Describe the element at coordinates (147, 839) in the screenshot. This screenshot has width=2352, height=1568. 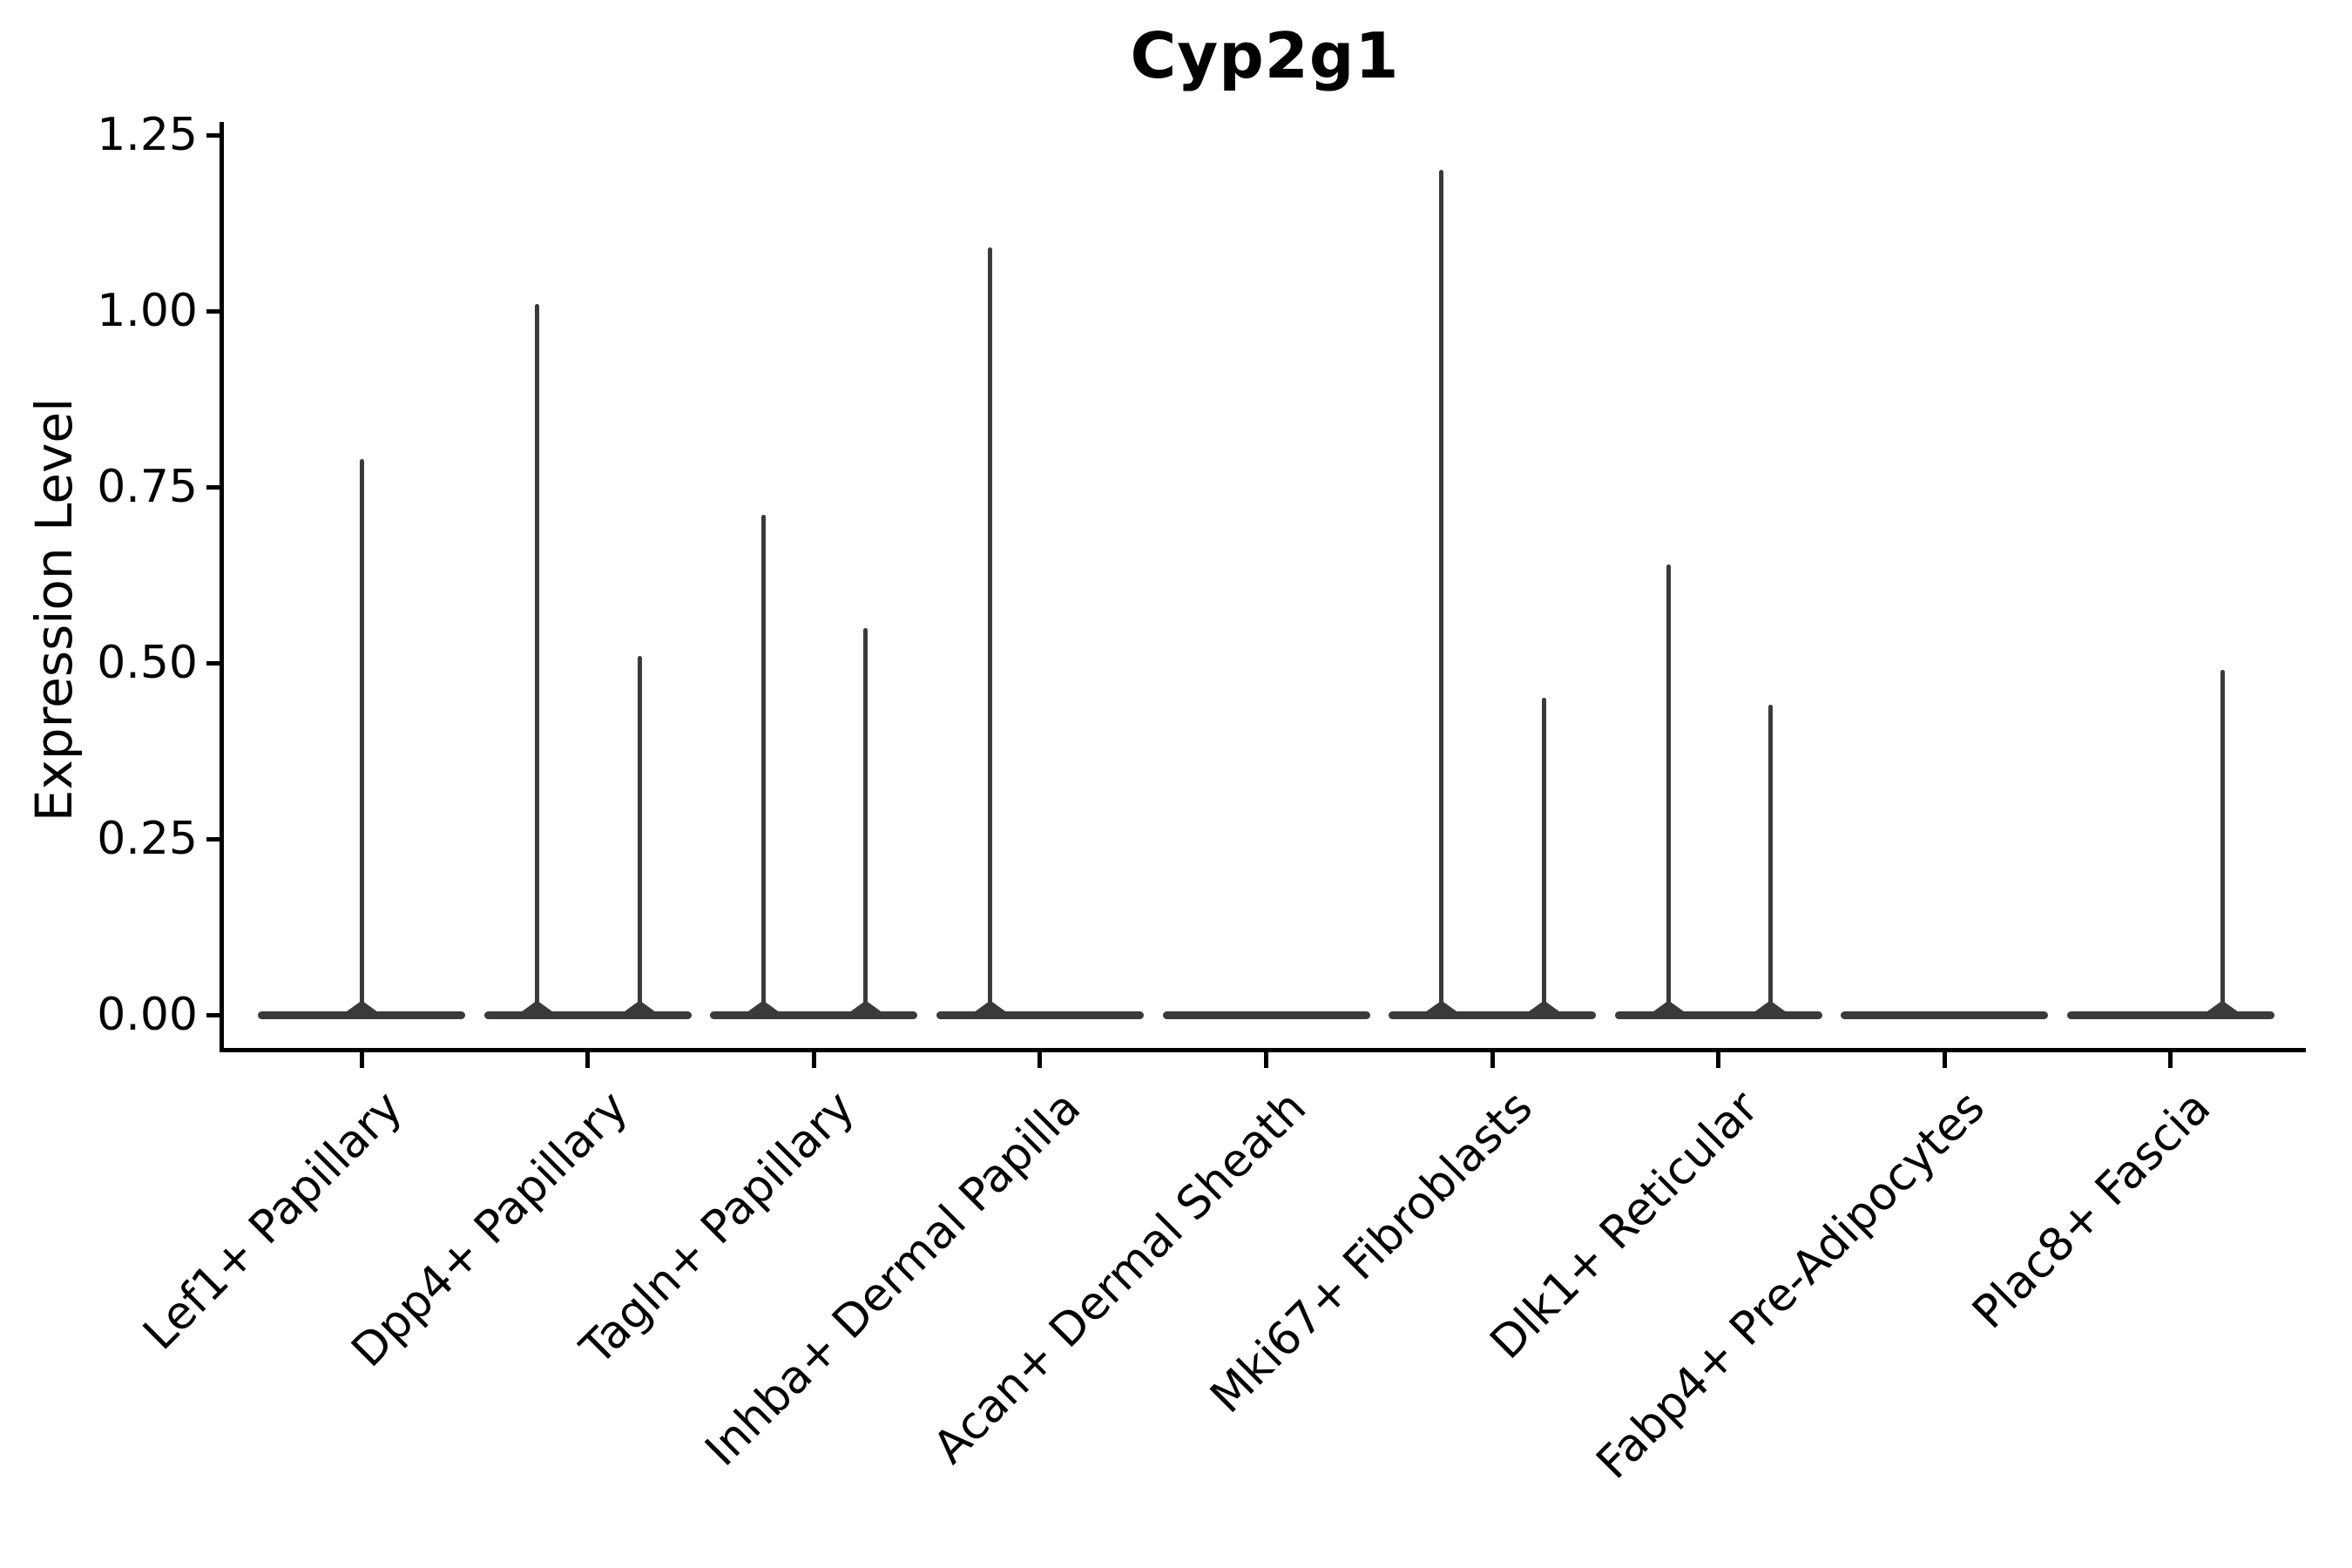
I see `y-tick-label: 0.25` at that location.